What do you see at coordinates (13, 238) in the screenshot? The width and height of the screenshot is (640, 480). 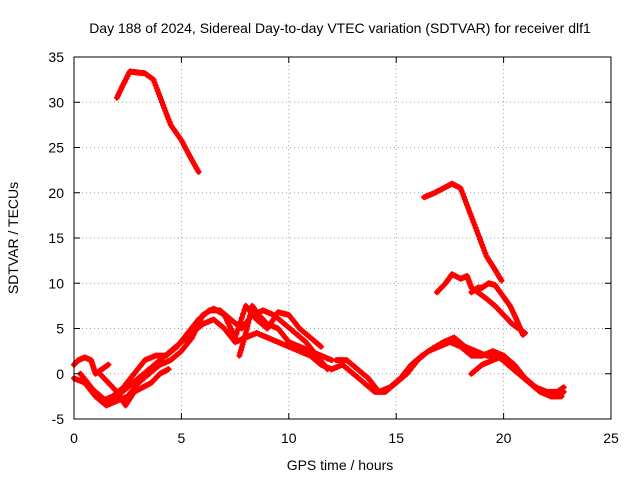 I see `y-axis-label: SDTVAR / TECUs` at bounding box center [13, 238].